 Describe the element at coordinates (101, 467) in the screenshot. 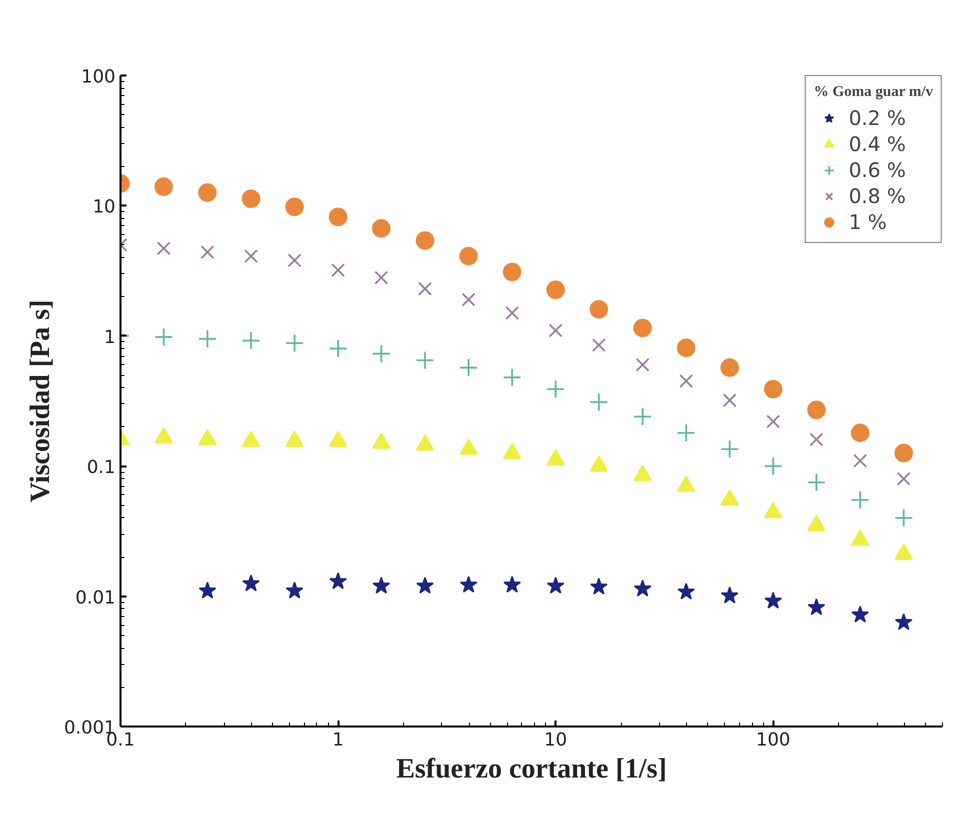

I see `y-tick-label: 0.1` at that location.